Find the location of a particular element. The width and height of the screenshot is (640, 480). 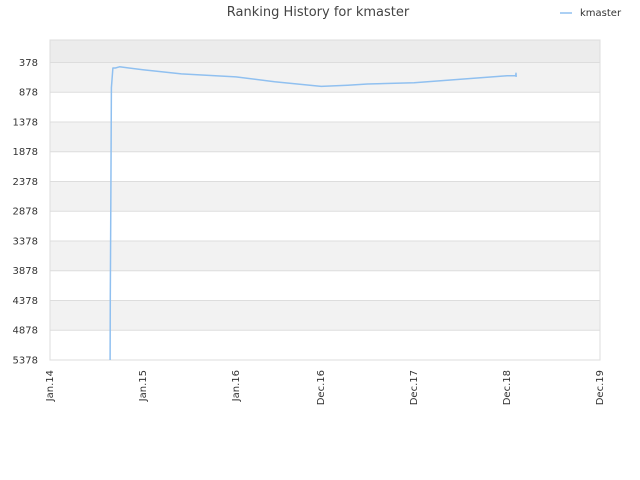

y-tick-label: 2878 is located at coordinates (25, 212).